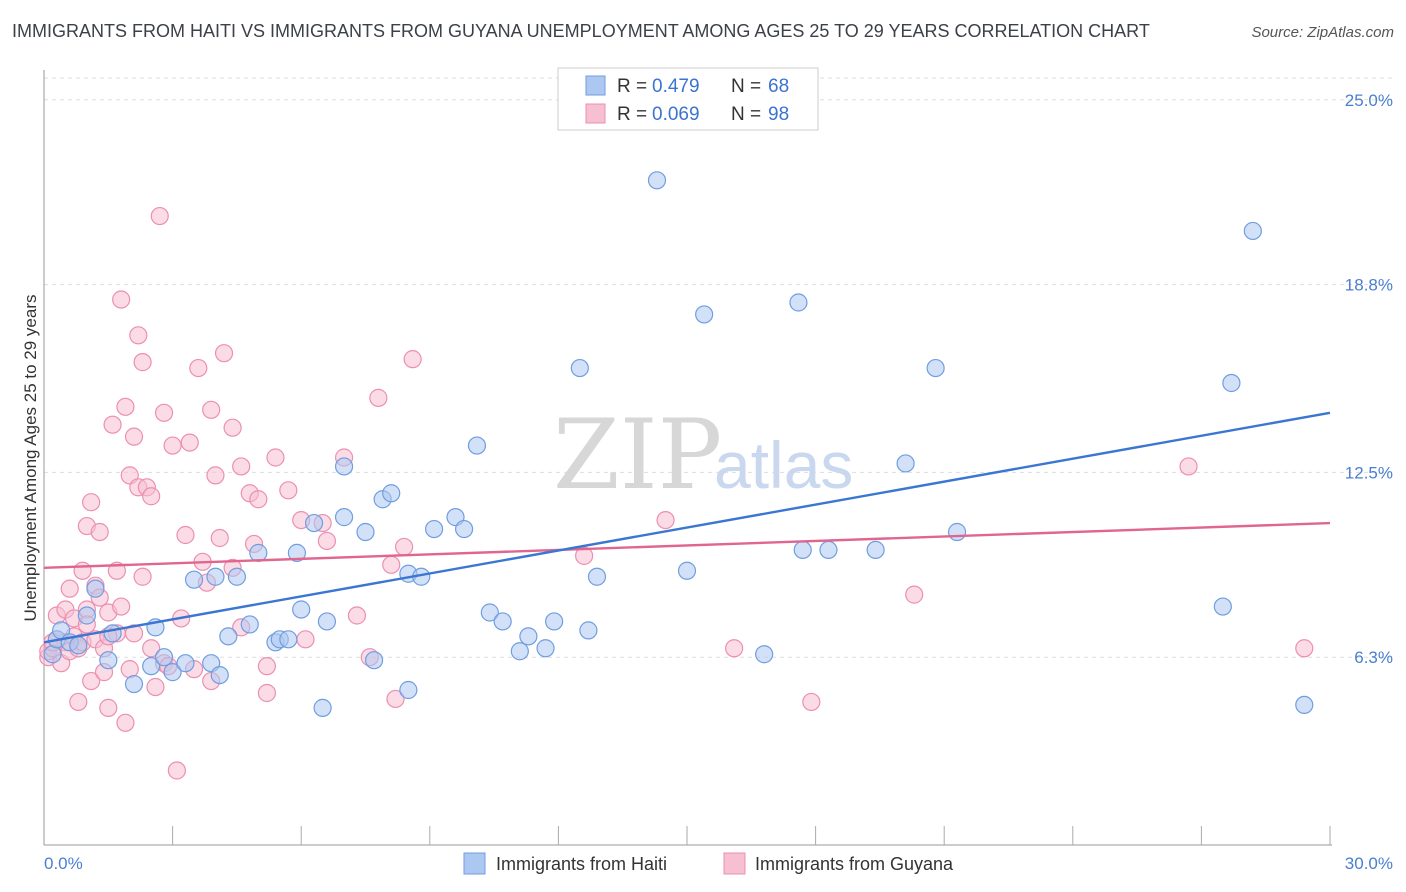 The height and width of the screenshot is (892, 1406). Describe the element at coordinates (1369, 100) in the screenshot. I see `y-tick-label: 25.0%` at that location.